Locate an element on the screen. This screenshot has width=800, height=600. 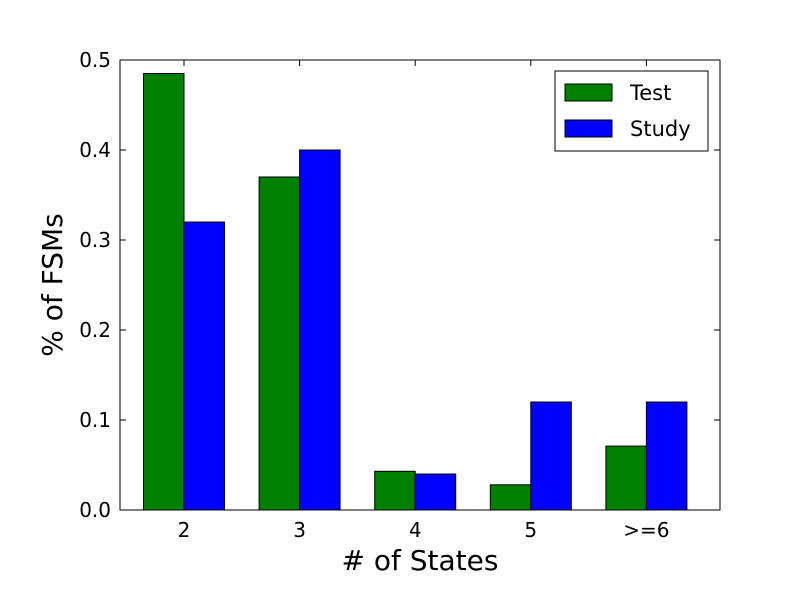
legend: Test Study is located at coordinates (631, 111).